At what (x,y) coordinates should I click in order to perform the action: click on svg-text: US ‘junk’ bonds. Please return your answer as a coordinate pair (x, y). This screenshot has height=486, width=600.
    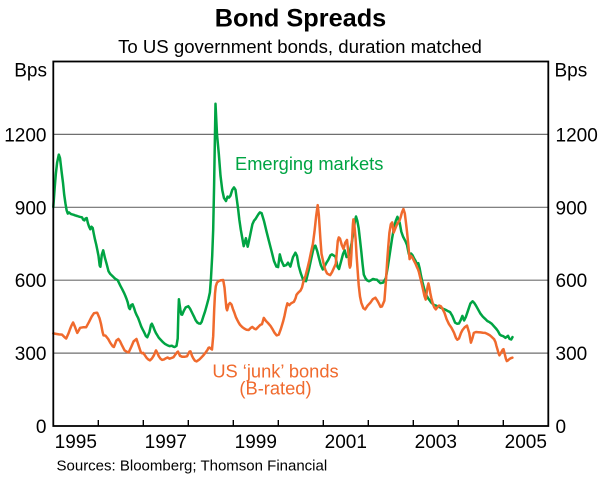
    Looking at the image, I should click on (275, 371).